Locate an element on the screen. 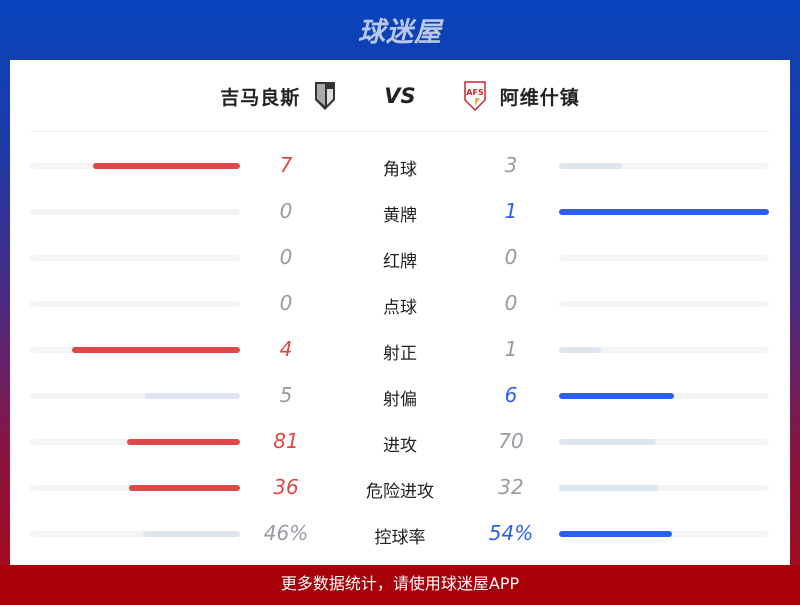 Image resolution: width=800 pixels, height=605 pixels. stat-label: 危险进攻 is located at coordinates (400, 492).